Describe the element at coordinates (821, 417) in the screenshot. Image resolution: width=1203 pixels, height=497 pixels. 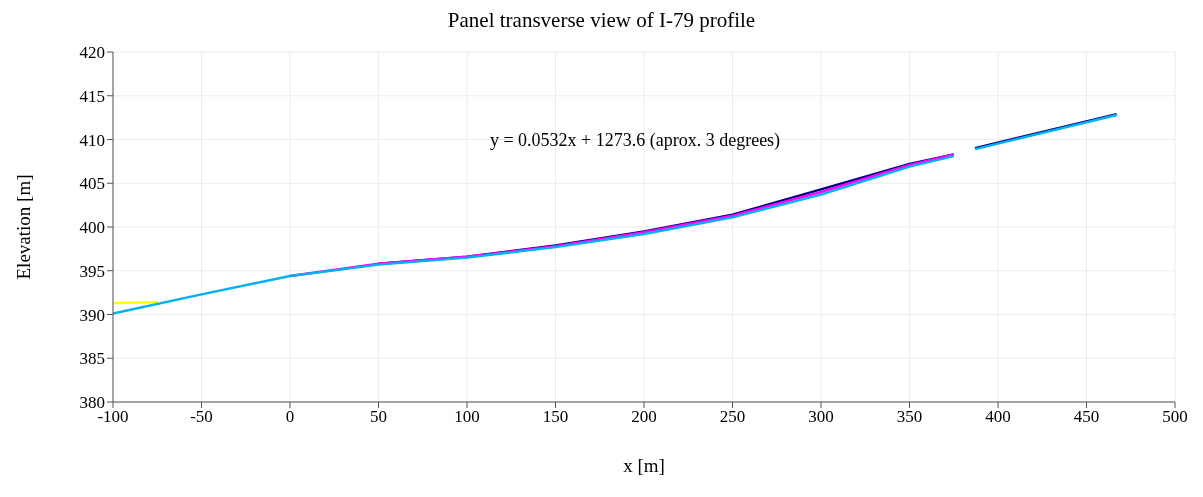
I see `x-tick-label: 300` at that location.